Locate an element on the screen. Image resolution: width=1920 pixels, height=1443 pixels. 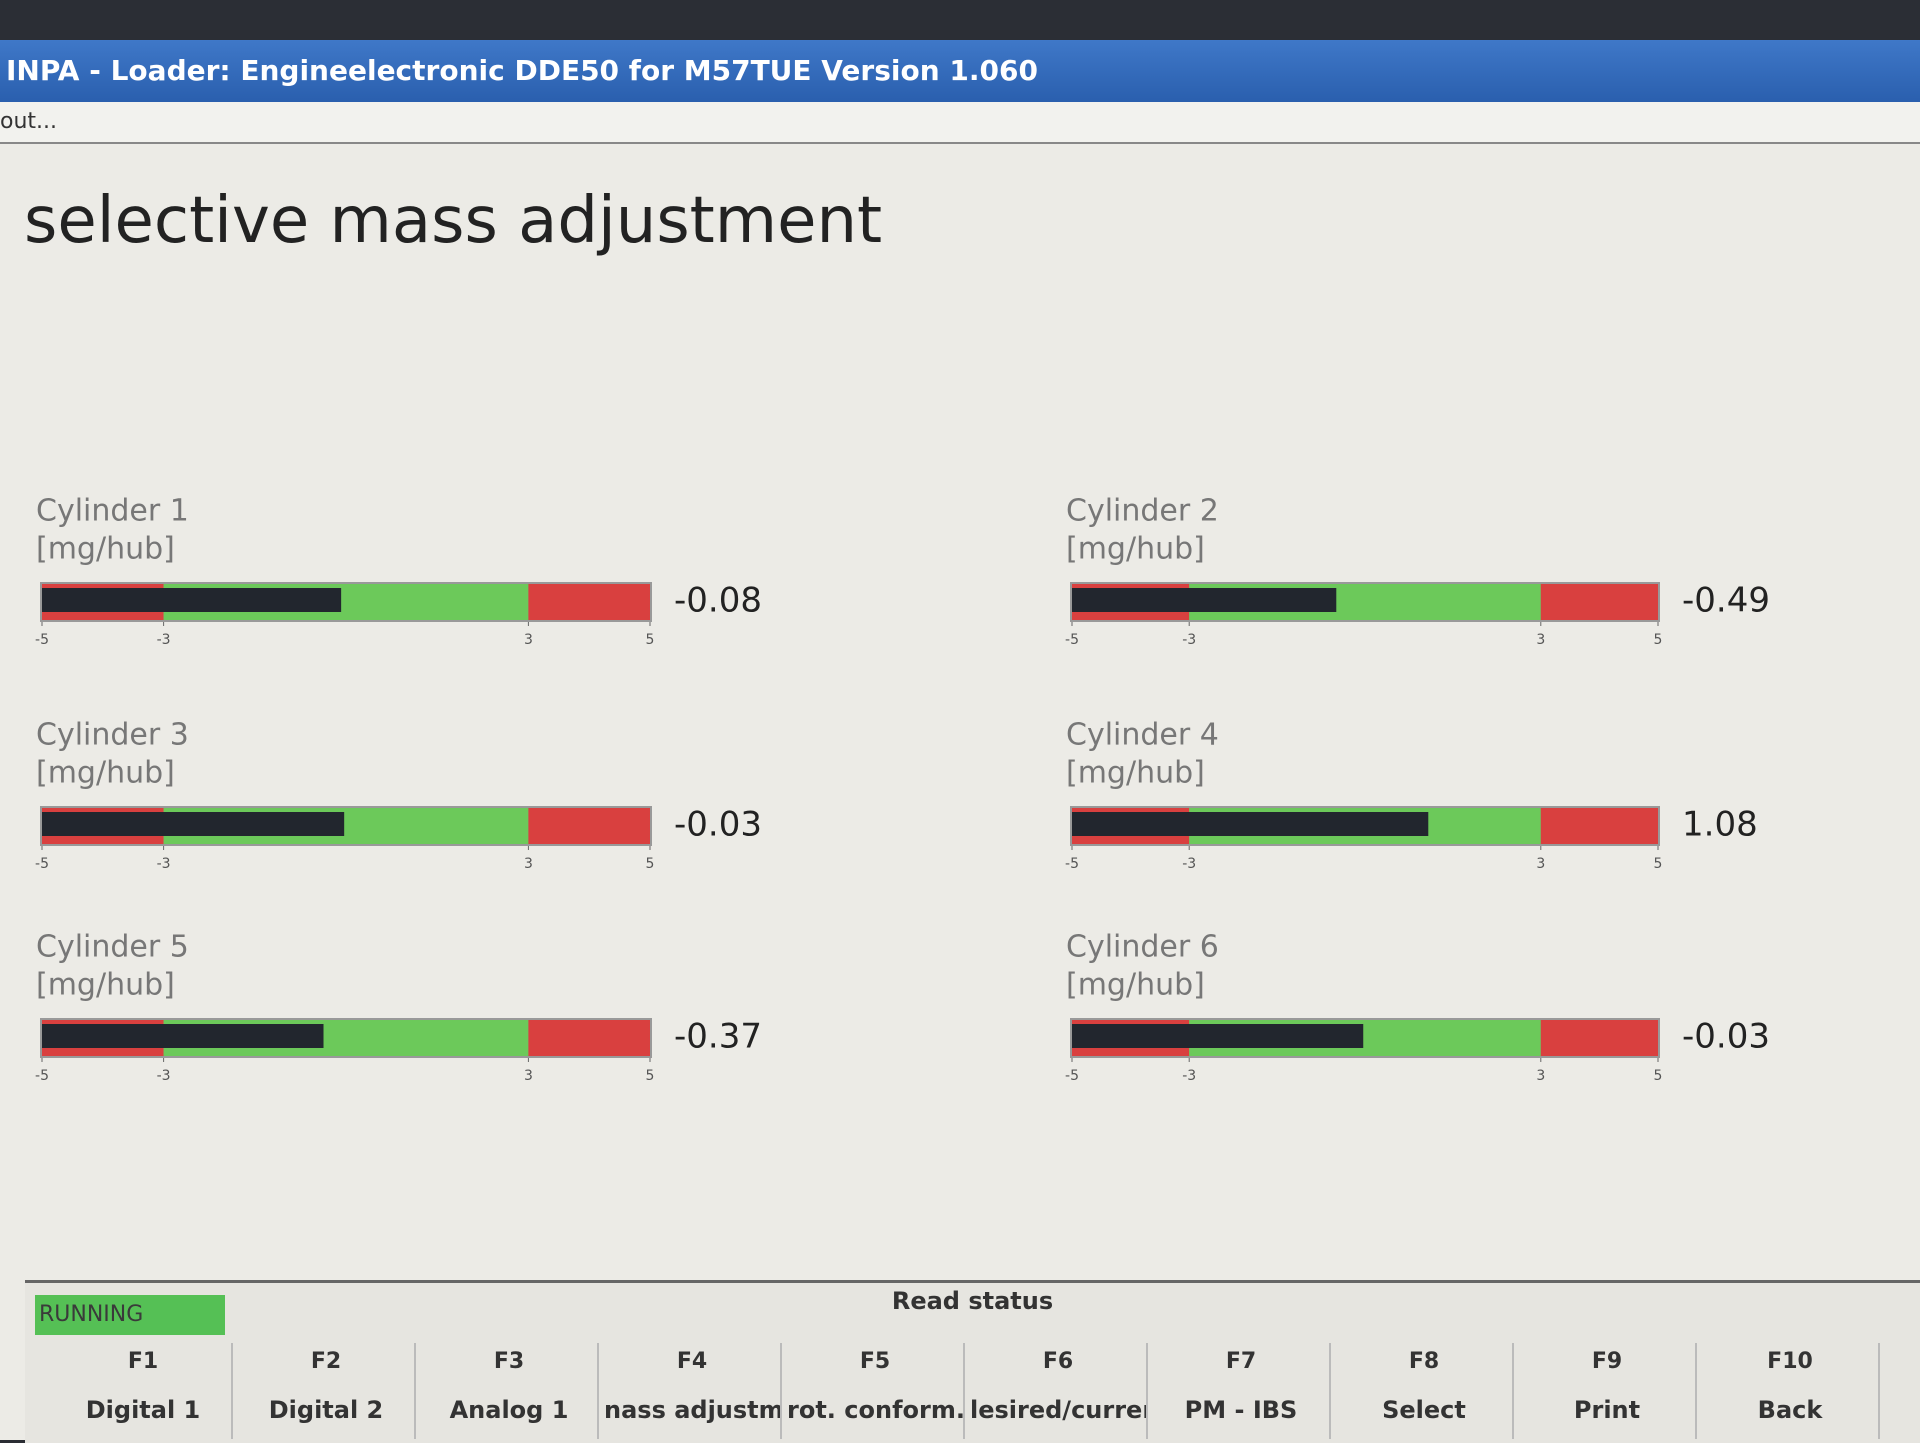
gauge-label: Cylinder 4 is located at coordinates (1142, 735).